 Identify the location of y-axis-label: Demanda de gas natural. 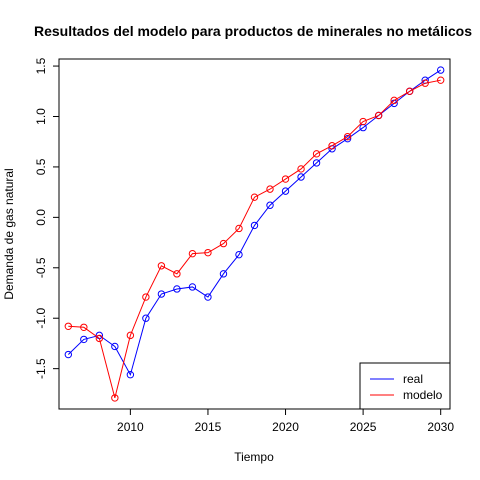
(9, 233).